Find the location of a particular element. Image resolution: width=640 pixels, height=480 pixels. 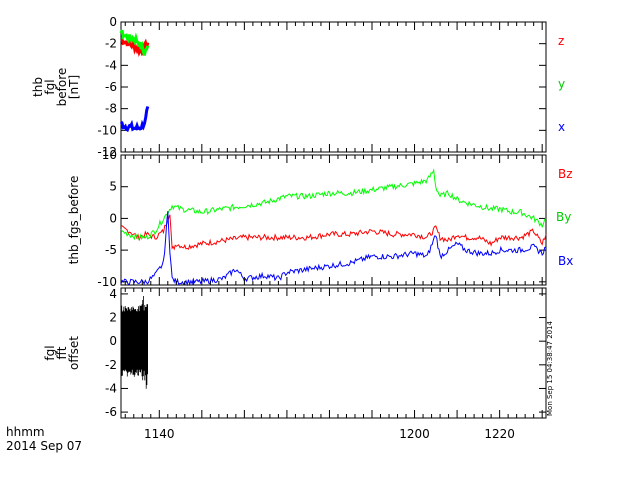

series-line-Bz is located at coordinates (333, 232).